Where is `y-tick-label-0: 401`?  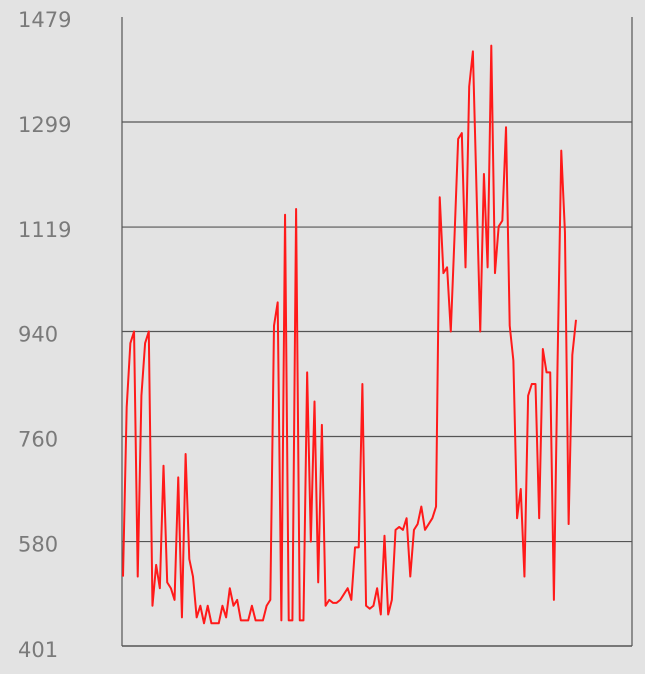 y-tick-label-0: 401 is located at coordinates (38, 650).